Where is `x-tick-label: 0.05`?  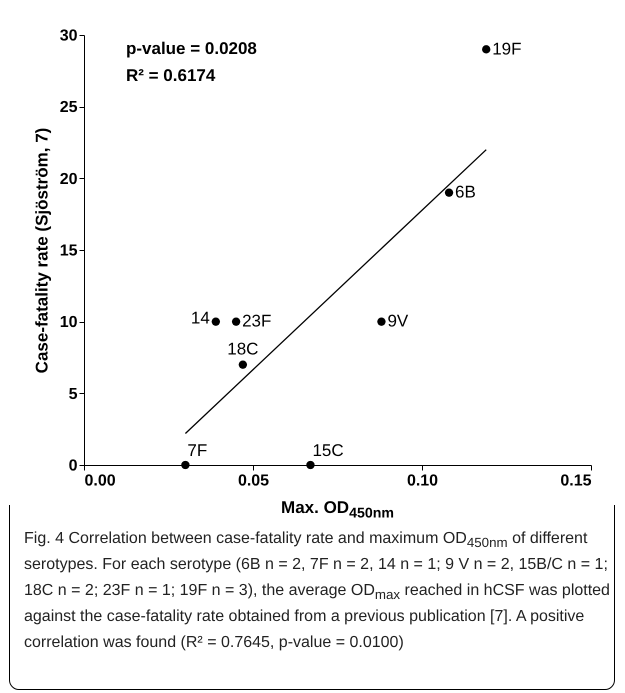
x-tick-label: 0.05 is located at coordinates (254, 481).